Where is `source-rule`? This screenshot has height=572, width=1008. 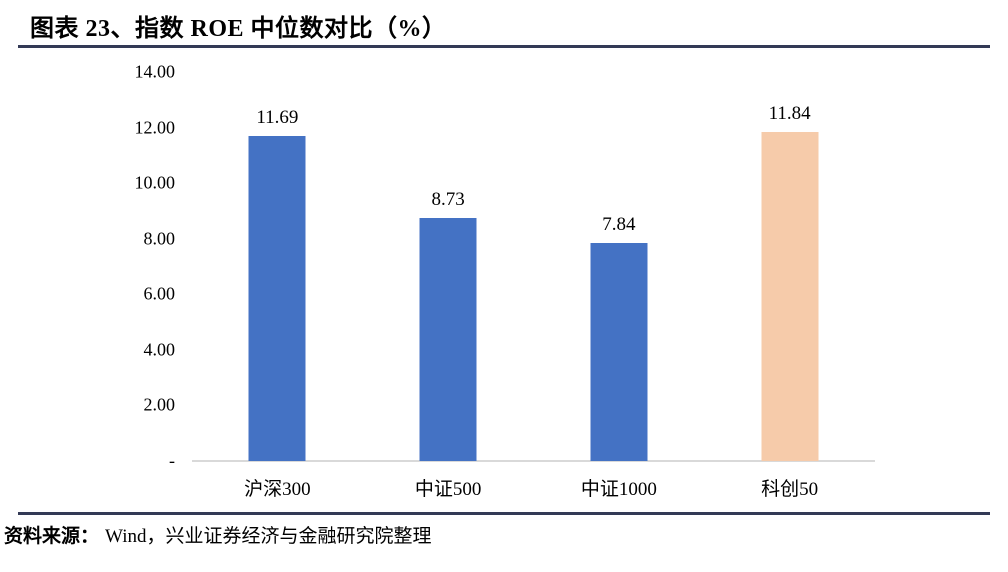
source-rule is located at coordinates (504, 513).